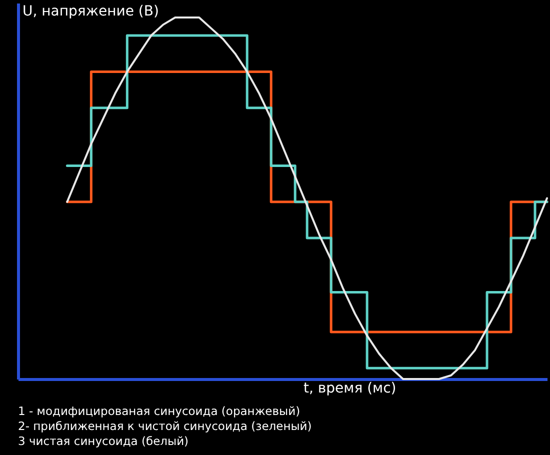  I want to click on text: 2- приближенная к чистой синусоида (зеленый), so click(165, 426).